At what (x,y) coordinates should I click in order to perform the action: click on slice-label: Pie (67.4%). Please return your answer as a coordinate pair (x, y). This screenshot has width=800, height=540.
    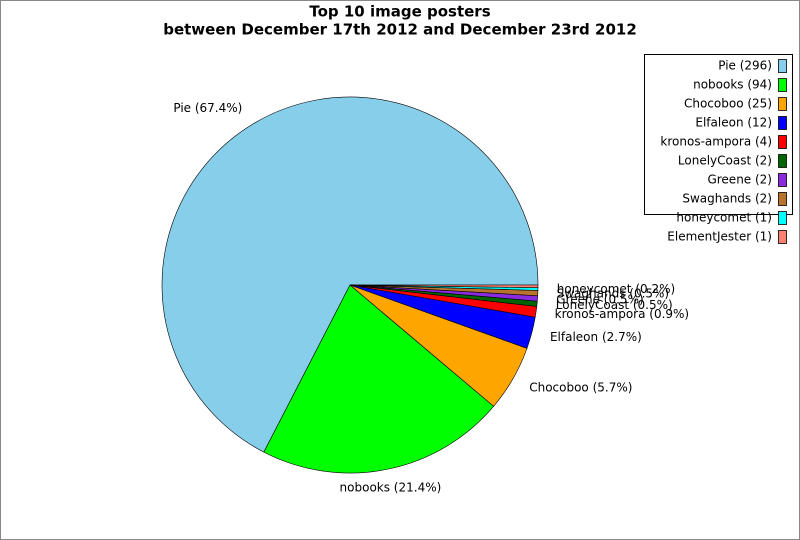
    Looking at the image, I should click on (207, 108).